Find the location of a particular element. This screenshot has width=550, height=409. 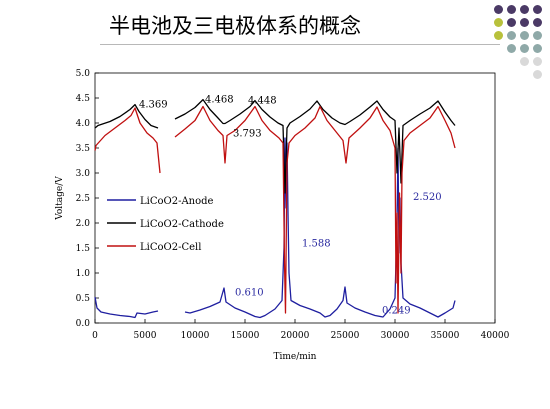

legend: LiCoO2-Anode LiCoO2-Cathode LiCoO2-Cell is located at coordinates (165, 224).